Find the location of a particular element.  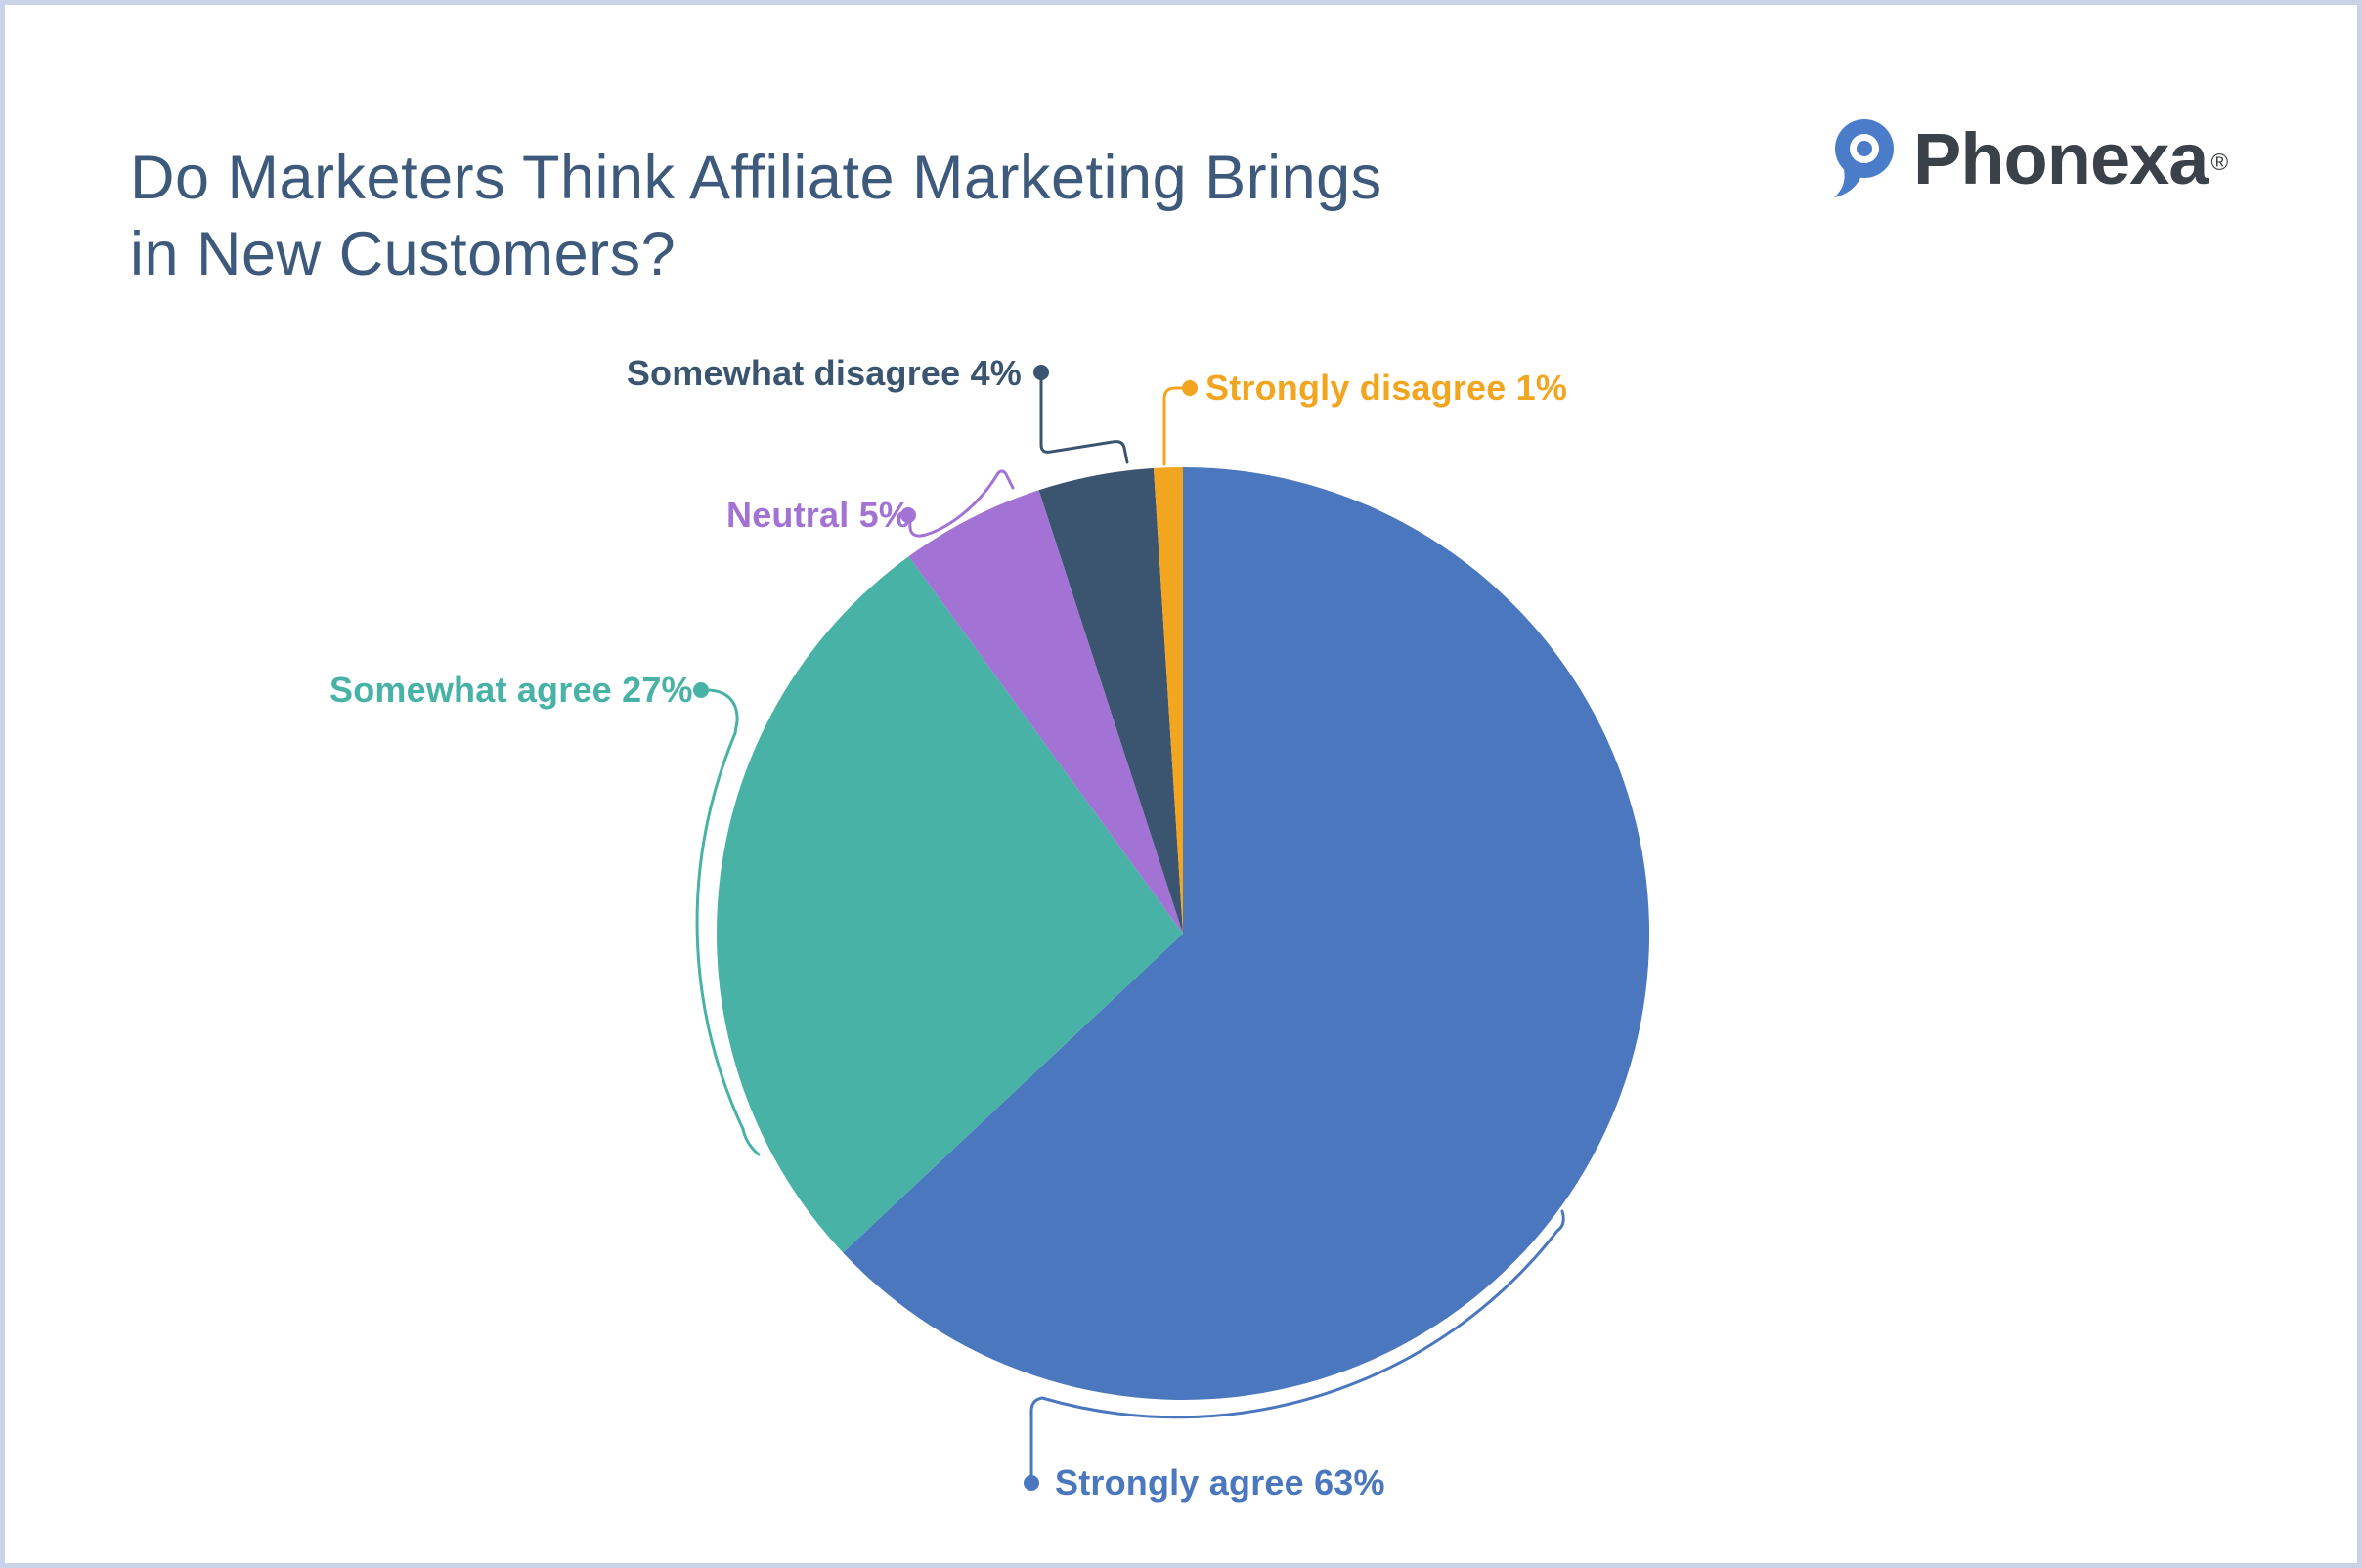

callout-dot-neutral is located at coordinates (908, 515).